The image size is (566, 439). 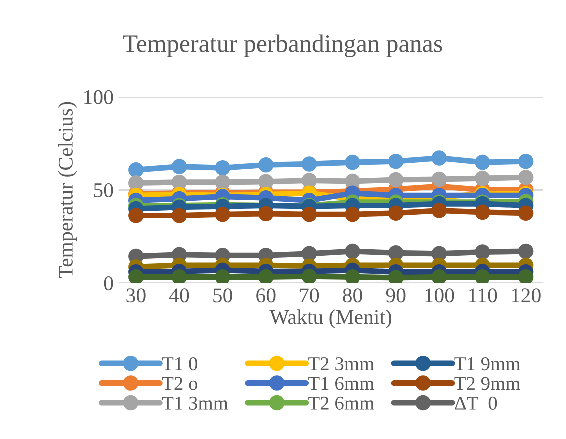 What do you see at coordinates (223, 295) in the screenshot?
I see `x-tick-label: 50` at bounding box center [223, 295].